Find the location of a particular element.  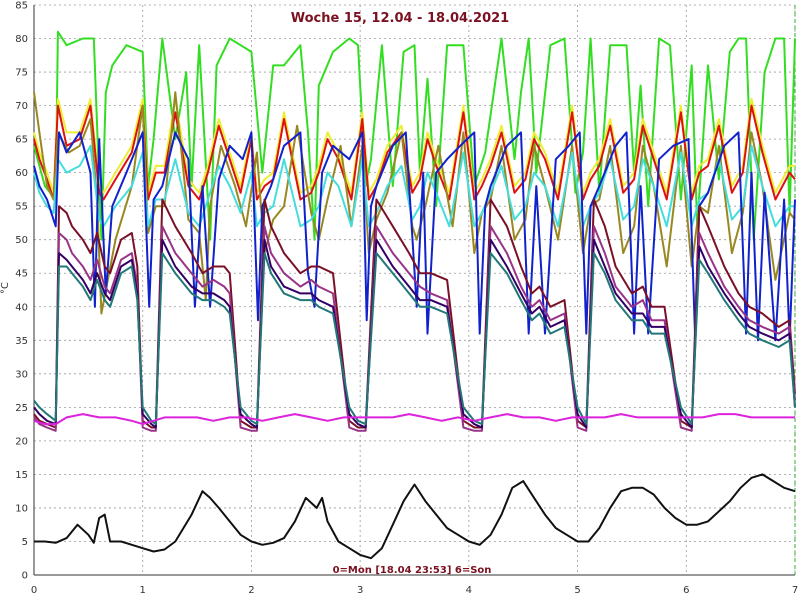

y-tick-label: 70 is located at coordinates (21, 106).